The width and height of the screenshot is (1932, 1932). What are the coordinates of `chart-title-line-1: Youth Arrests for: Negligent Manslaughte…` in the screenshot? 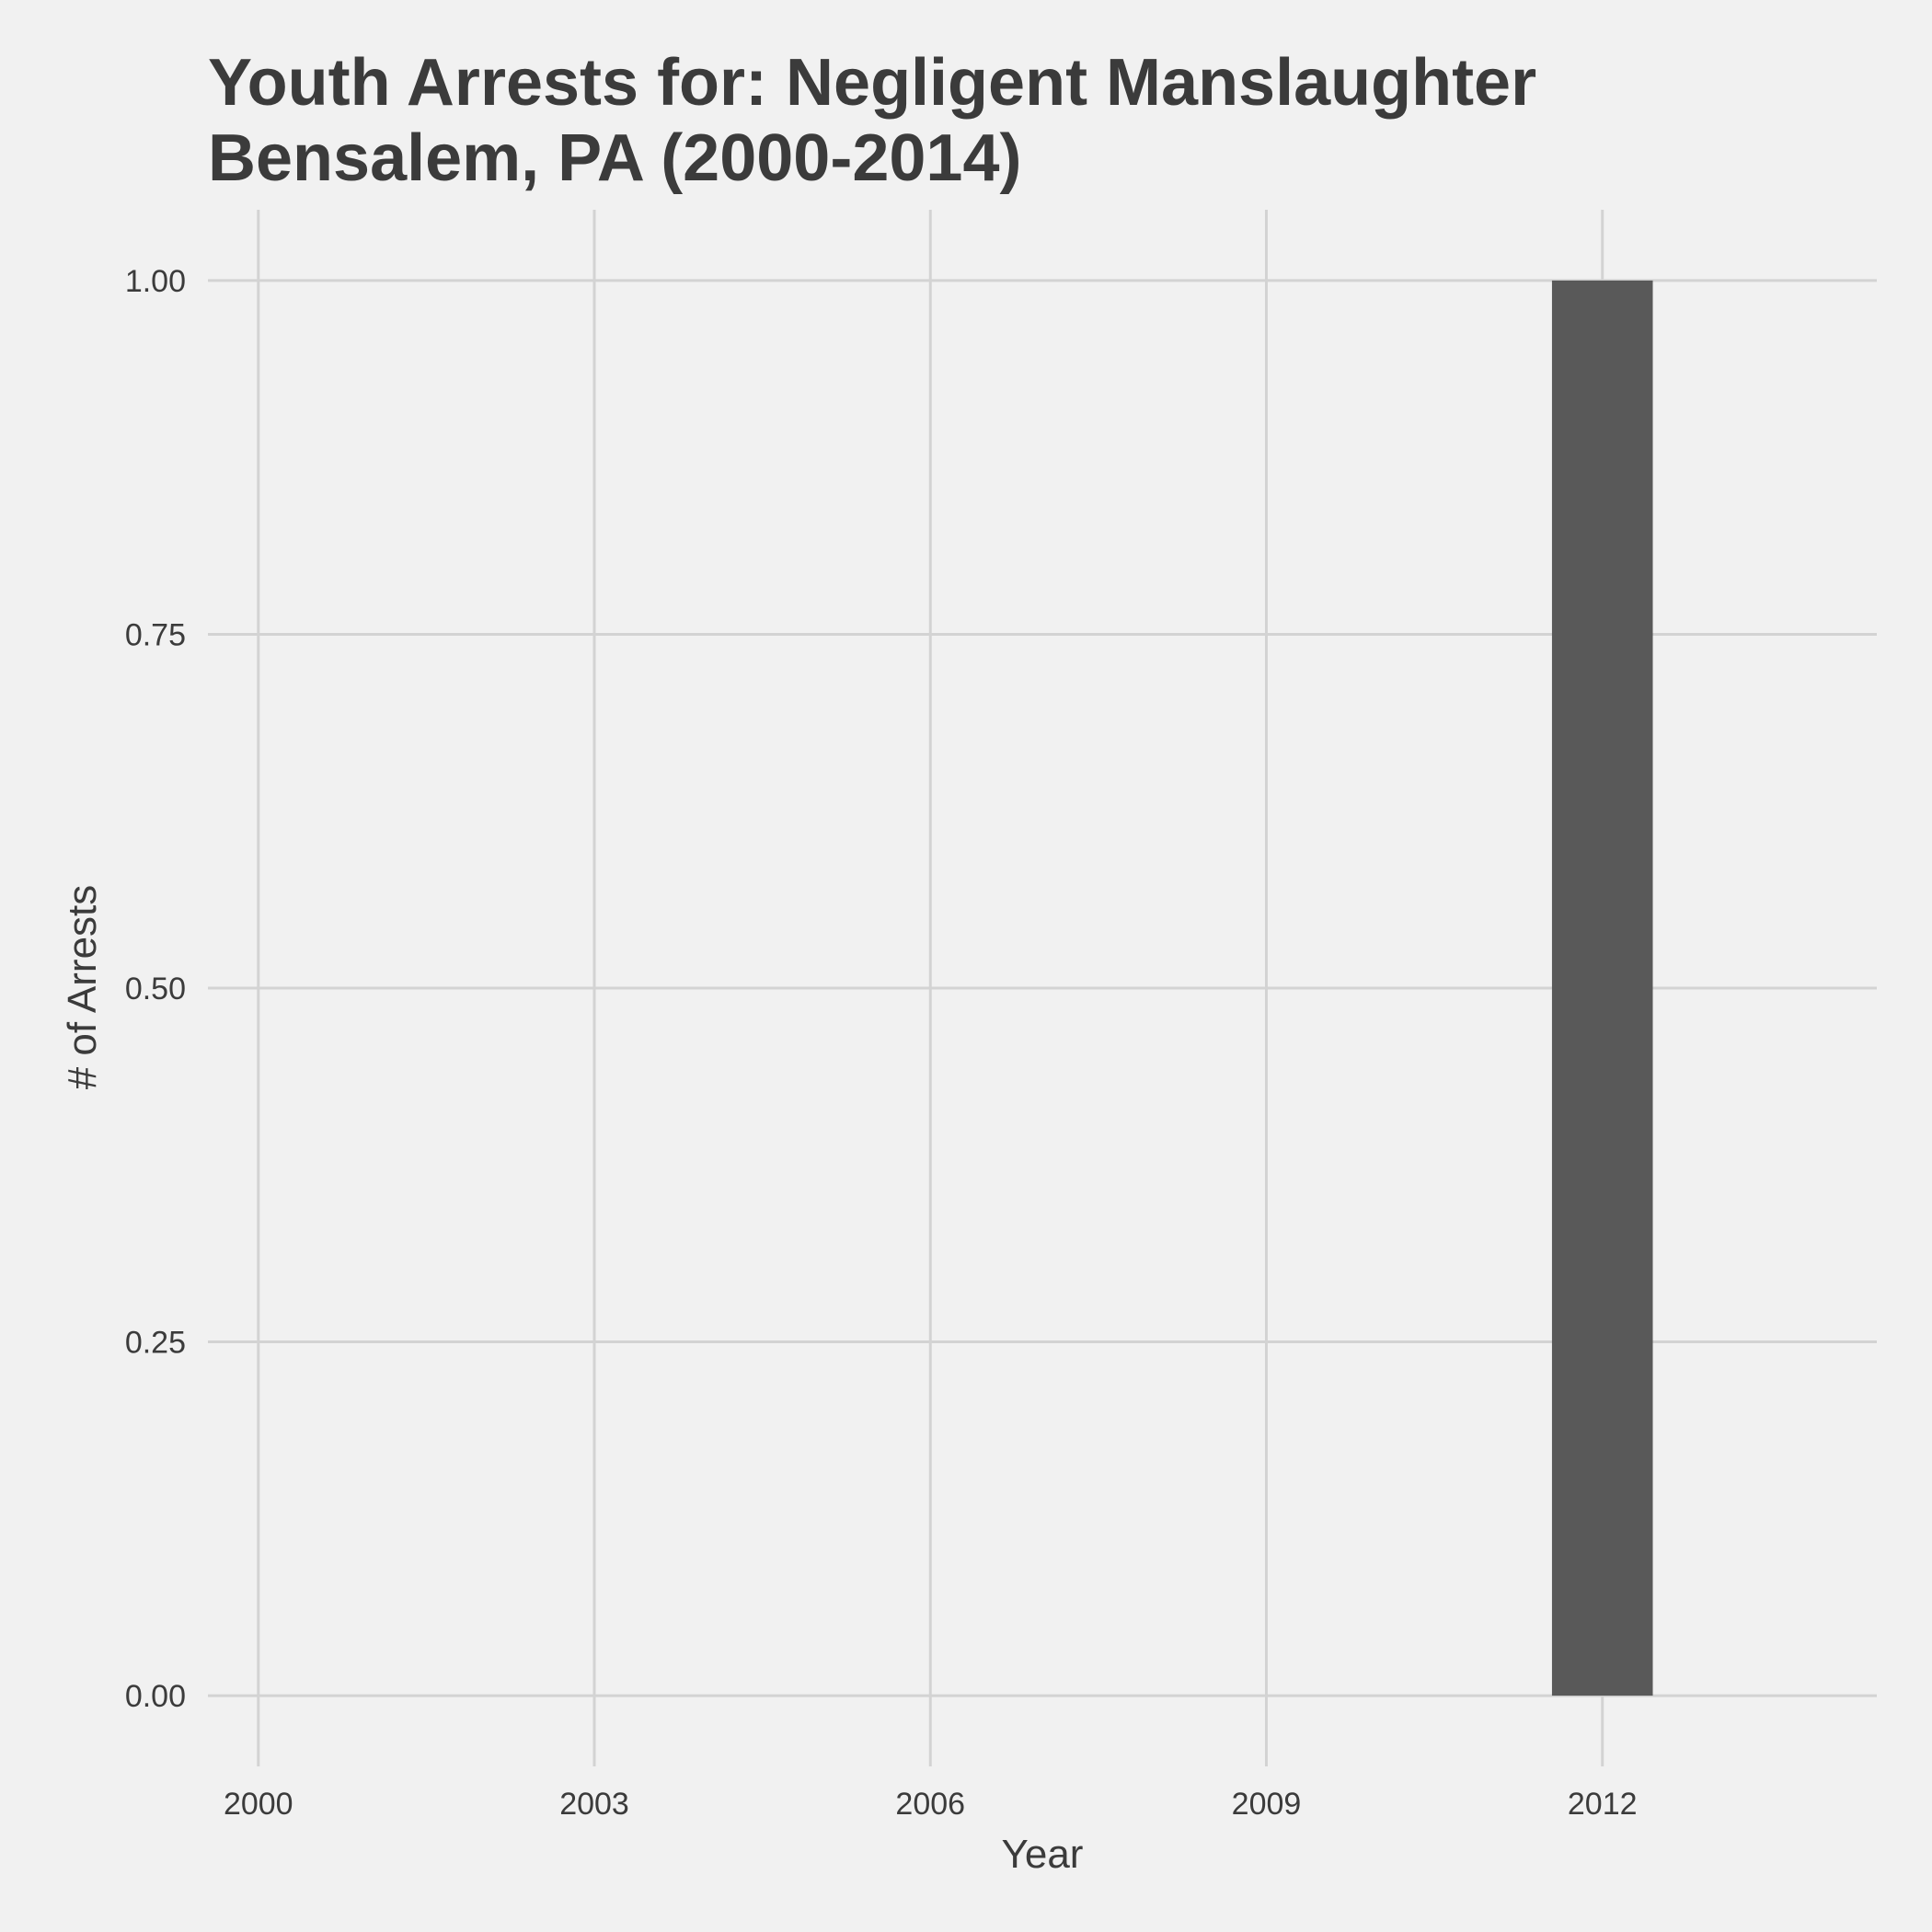 It's located at (872, 83).